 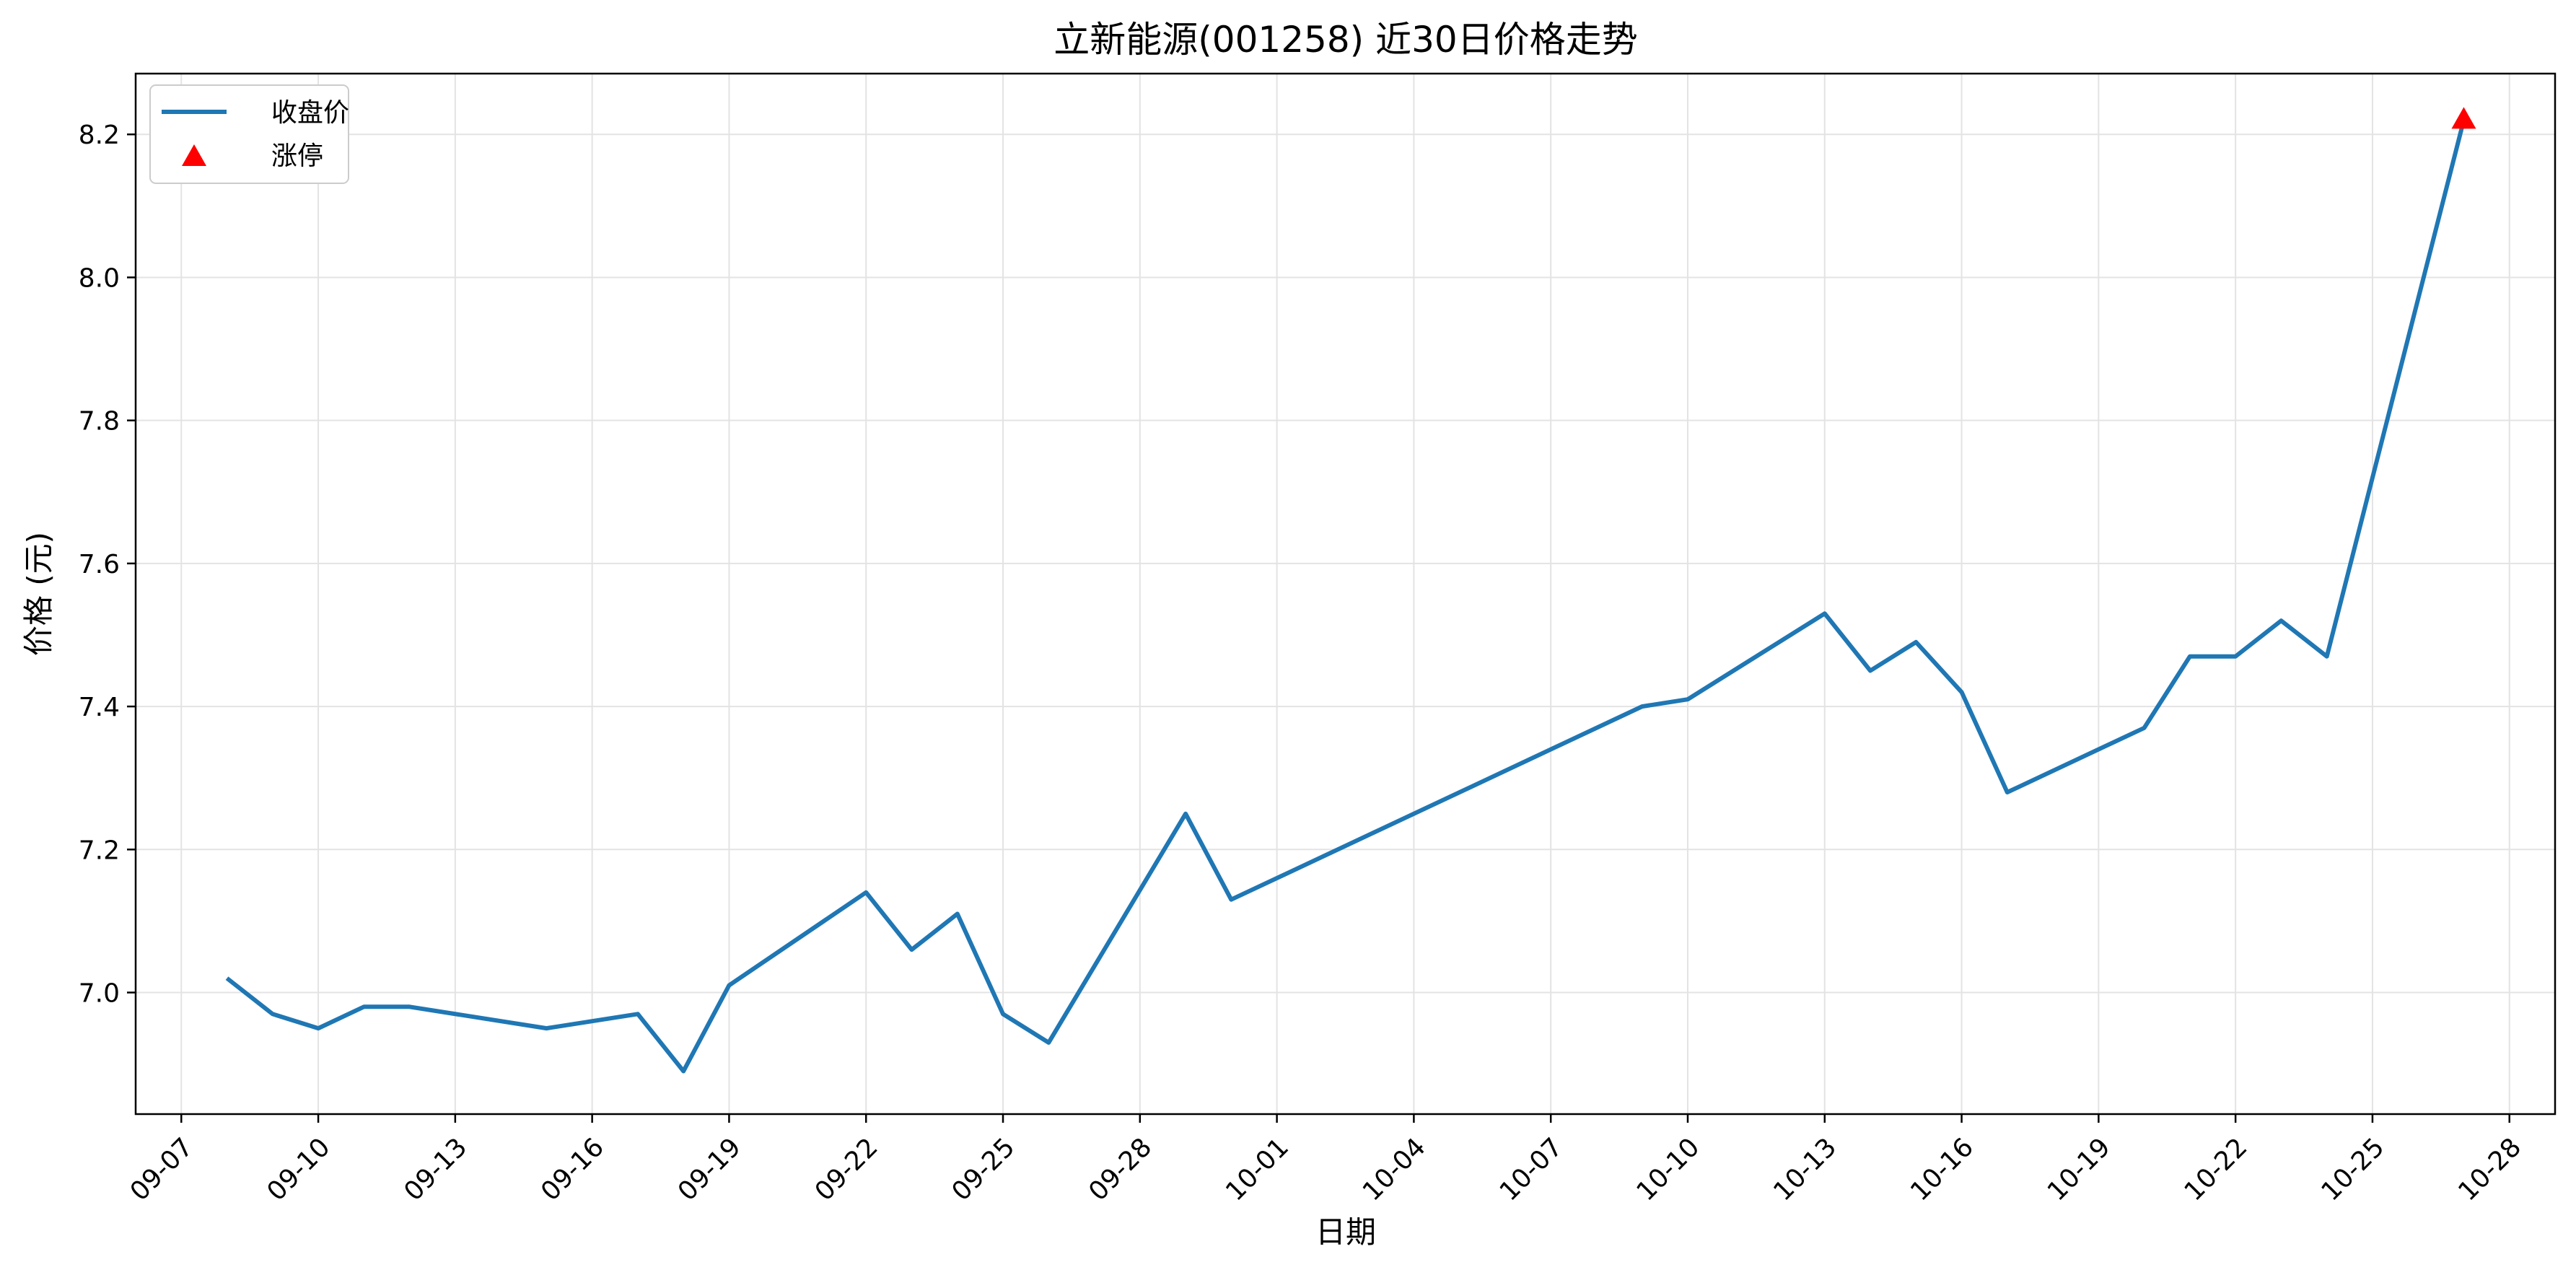 I want to click on legend-label-close: 收盘价, so click(x=310, y=113).